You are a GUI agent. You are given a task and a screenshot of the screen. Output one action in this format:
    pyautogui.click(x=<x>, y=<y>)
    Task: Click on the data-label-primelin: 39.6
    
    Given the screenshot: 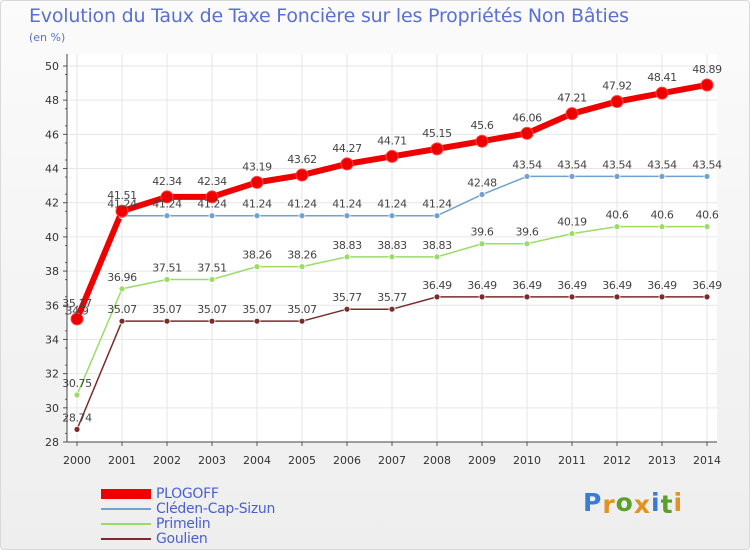 What is the action you would take?
    pyautogui.click(x=482, y=232)
    